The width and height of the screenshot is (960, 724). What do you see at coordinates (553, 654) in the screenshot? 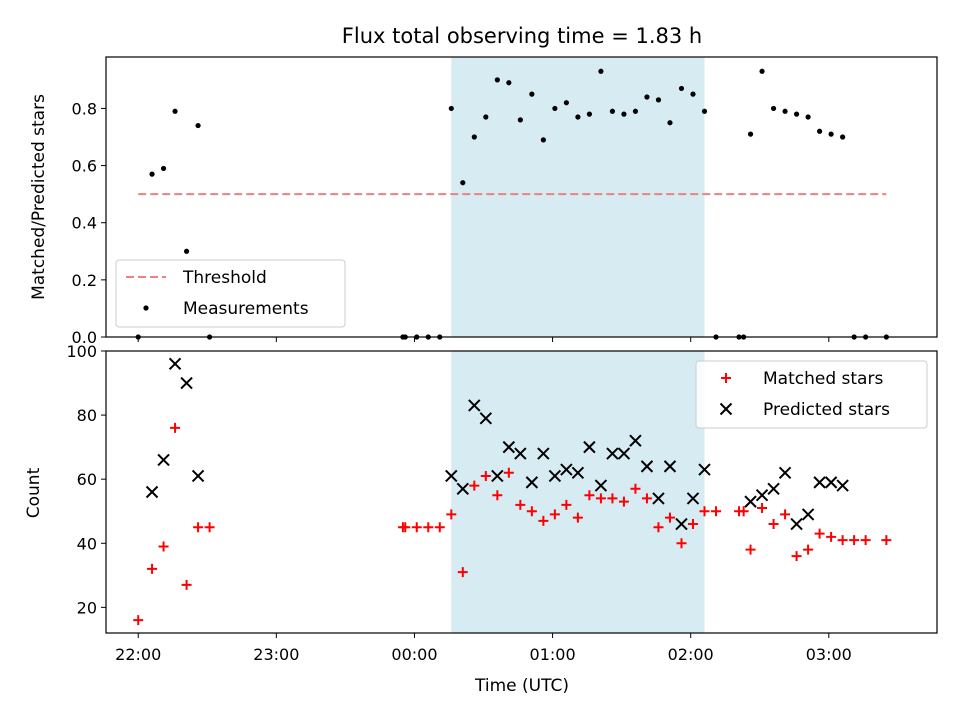
I see `x-tick-label: 01:00` at bounding box center [553, 654].